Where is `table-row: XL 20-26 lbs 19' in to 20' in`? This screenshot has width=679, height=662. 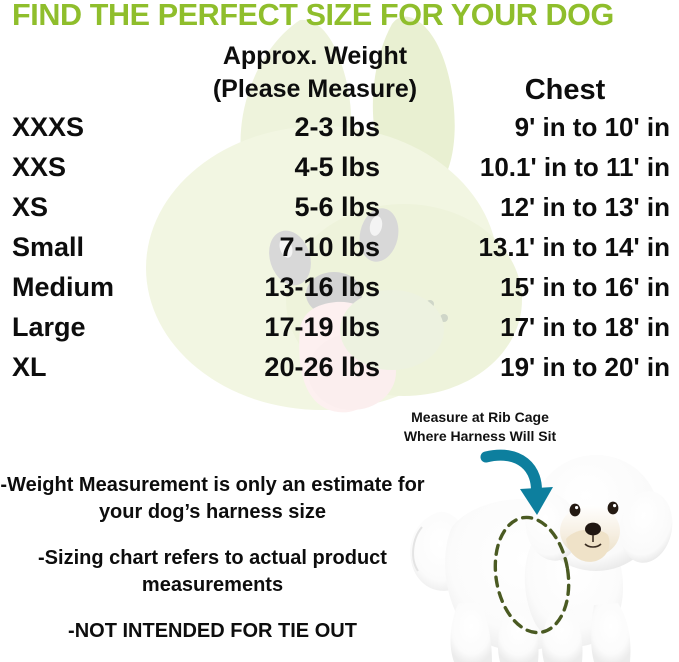
table-row: XL 20-26 lbs 19' in to 20' in is located at coordinates (339, 368).